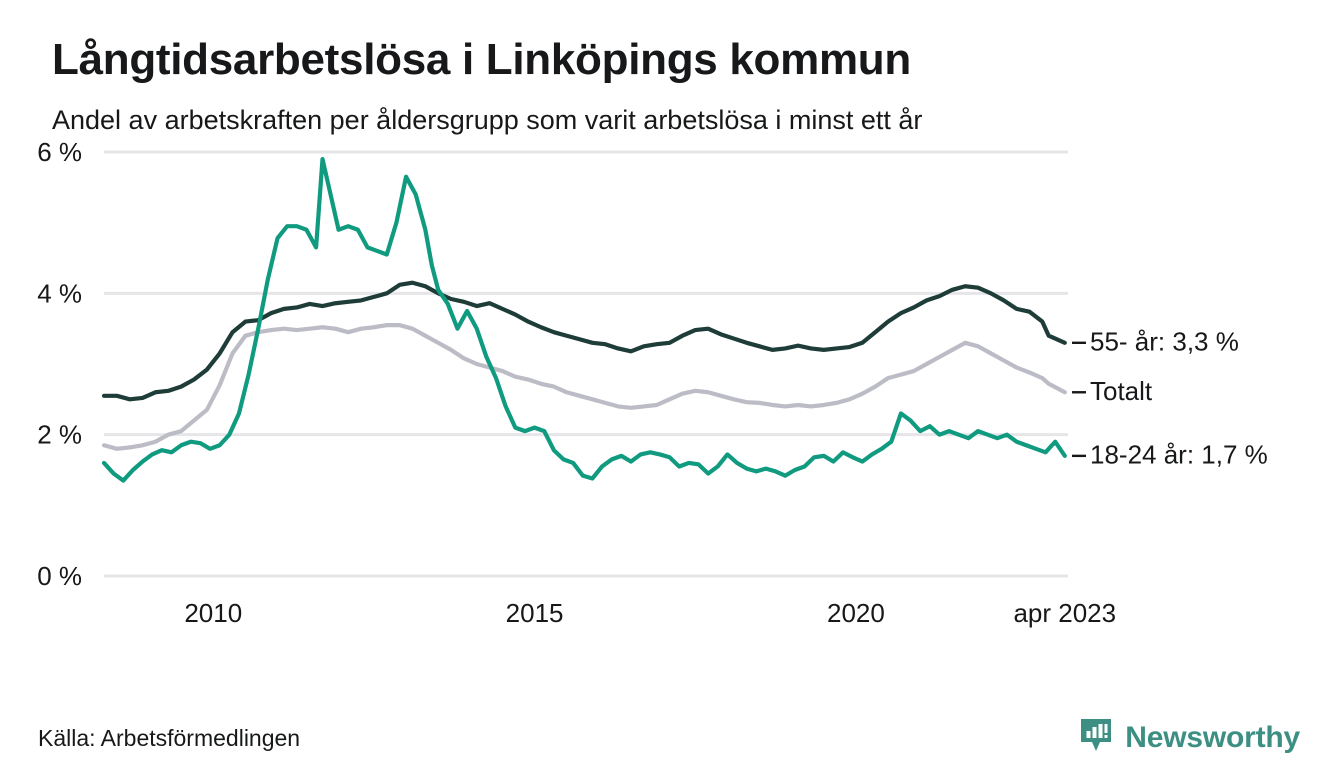  What do you see at coordinates (584, 341) in the screenshot?
I see `series-line-55-r` at bounding box center [584, 341].